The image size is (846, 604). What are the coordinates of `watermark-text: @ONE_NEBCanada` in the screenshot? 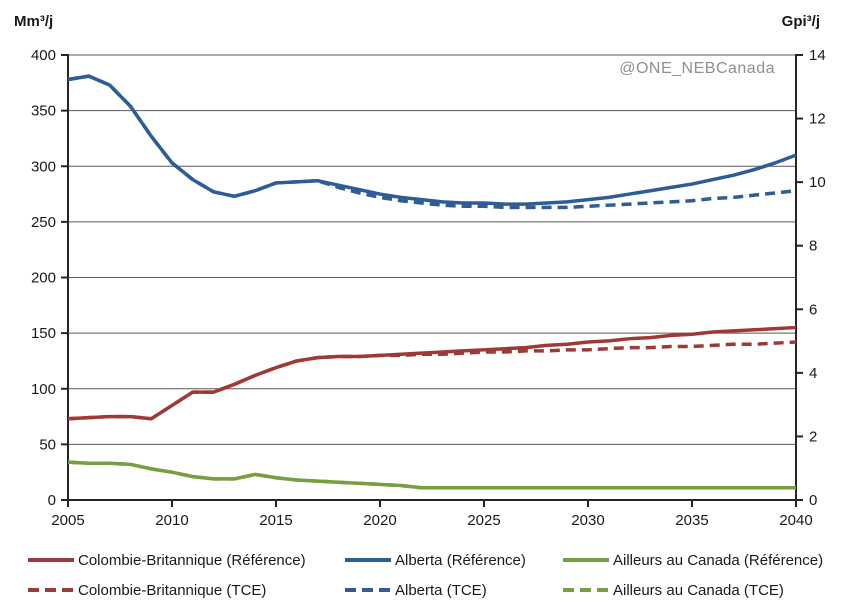 It's located at (697, 68).